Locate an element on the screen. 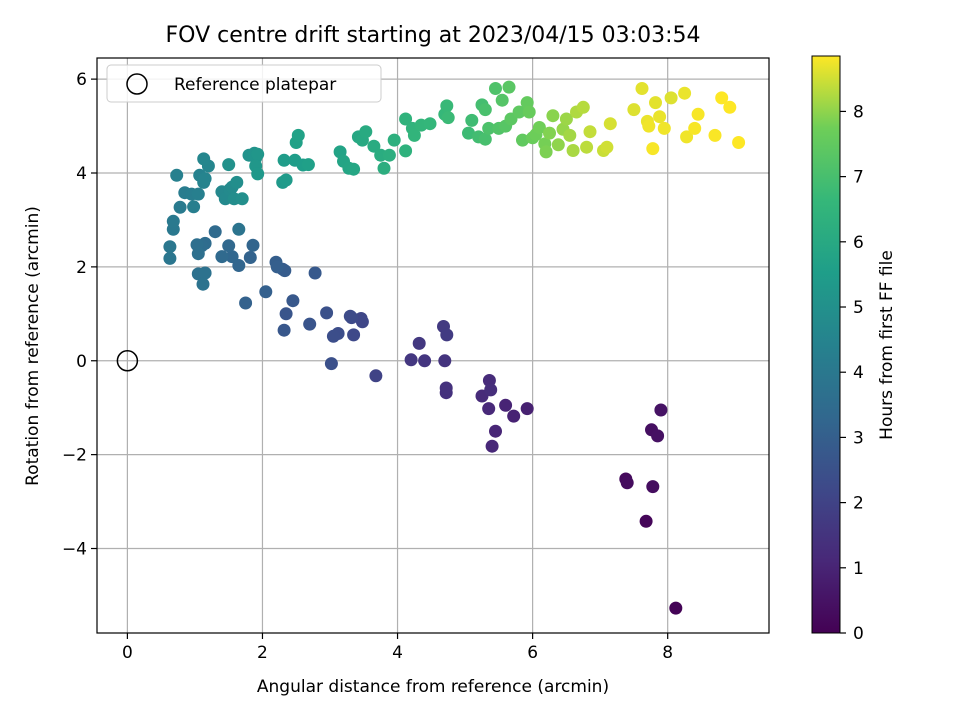 This screenshot has height=720, width=960. legend-marker is located at coordinates (137, 84).